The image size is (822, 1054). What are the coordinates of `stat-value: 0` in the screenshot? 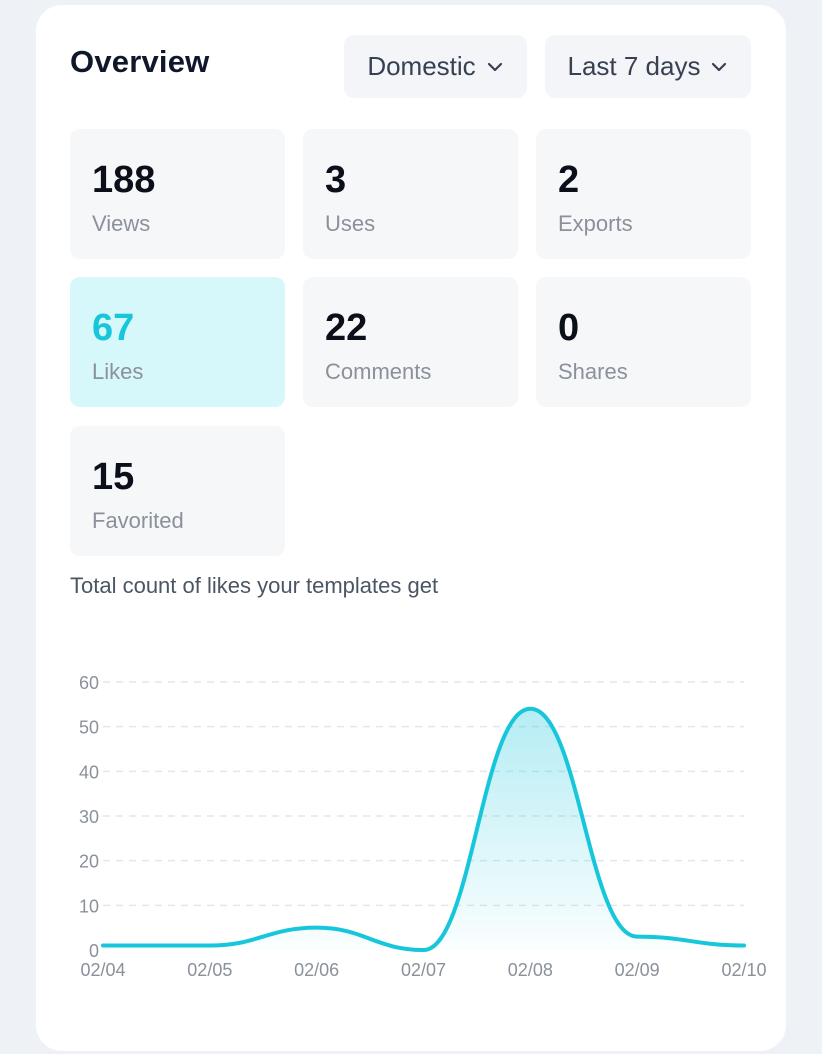 It's located at (569, 328).